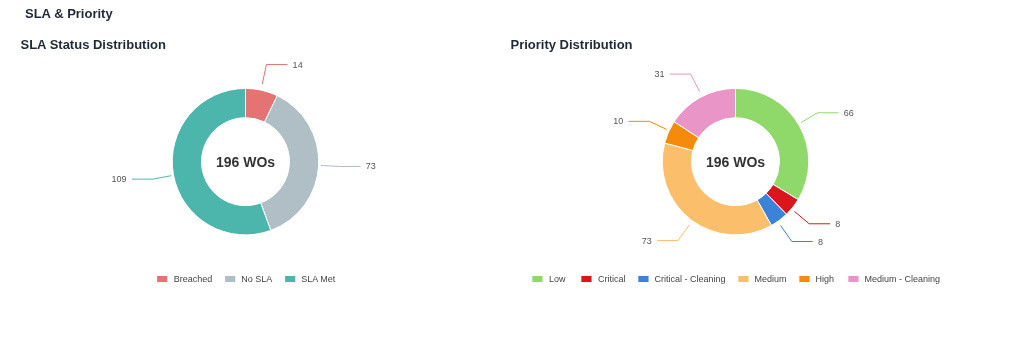  What do you see at coordinates (297, 64) in the screenshot?
I see `data-label: 14` at bounding box center [297, 64].